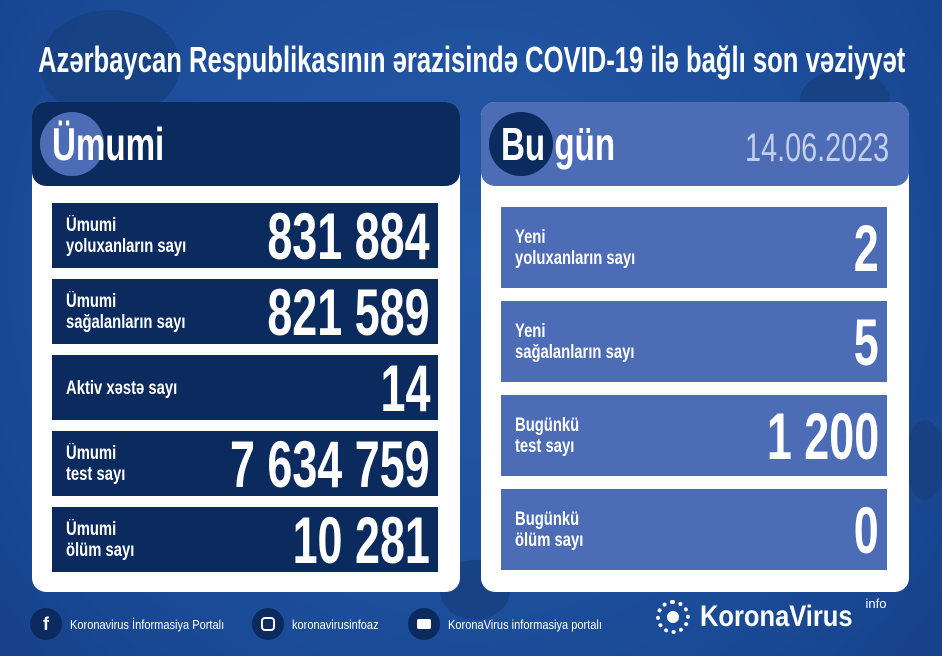  What do you see at coordinates (126, 311) in the screenshot?
I see `stat-label: Ümumi sağalanların sayı` at bounding box center [126, 311].